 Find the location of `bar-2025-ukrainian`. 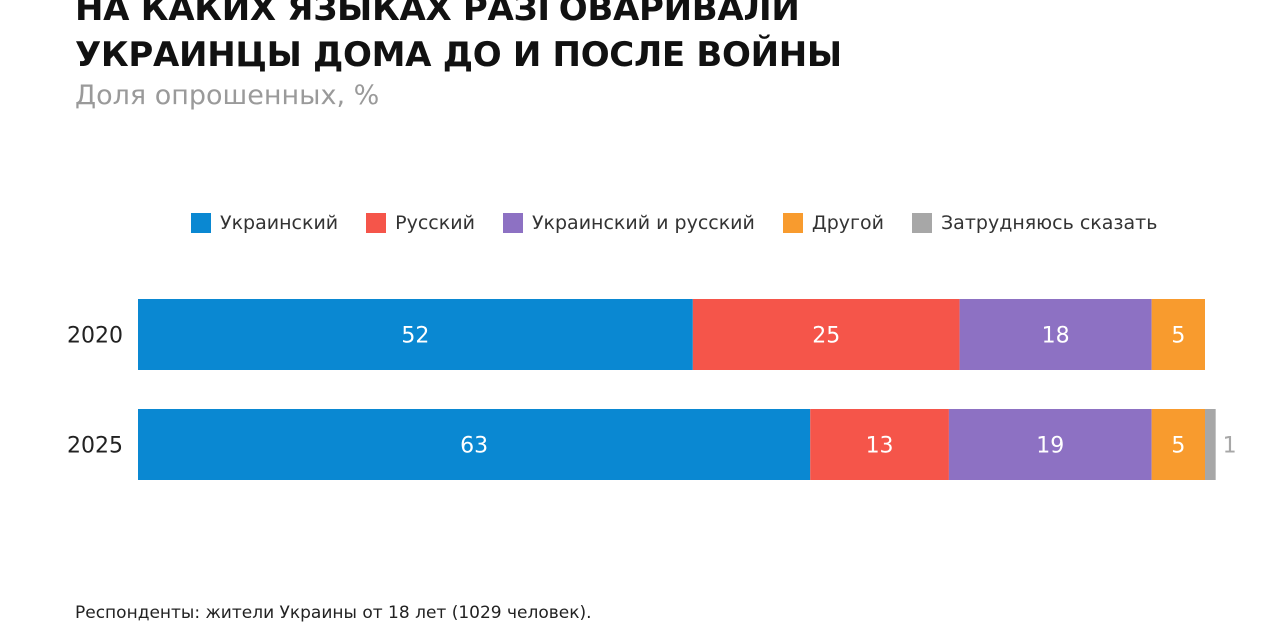

bar-2025-ukrainian is located at coordinates (474, 444).